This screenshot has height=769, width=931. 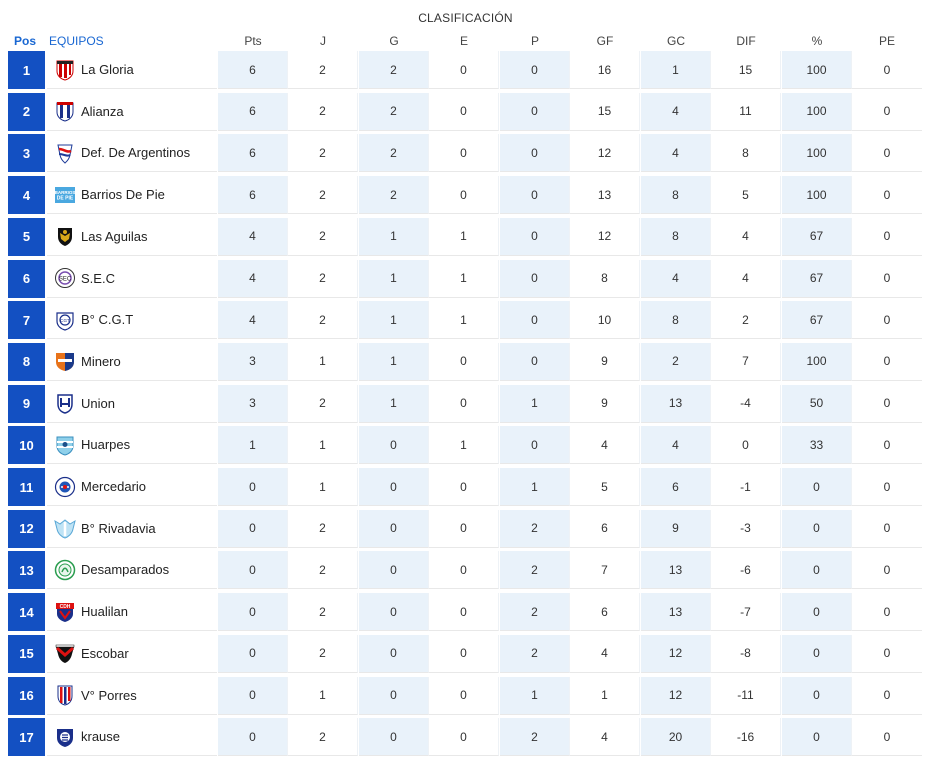 What do you see at coordinates (132, 279) in the screenshot?
I see `team-cell: SEC S.E.C` at bounding box center [132, 279].